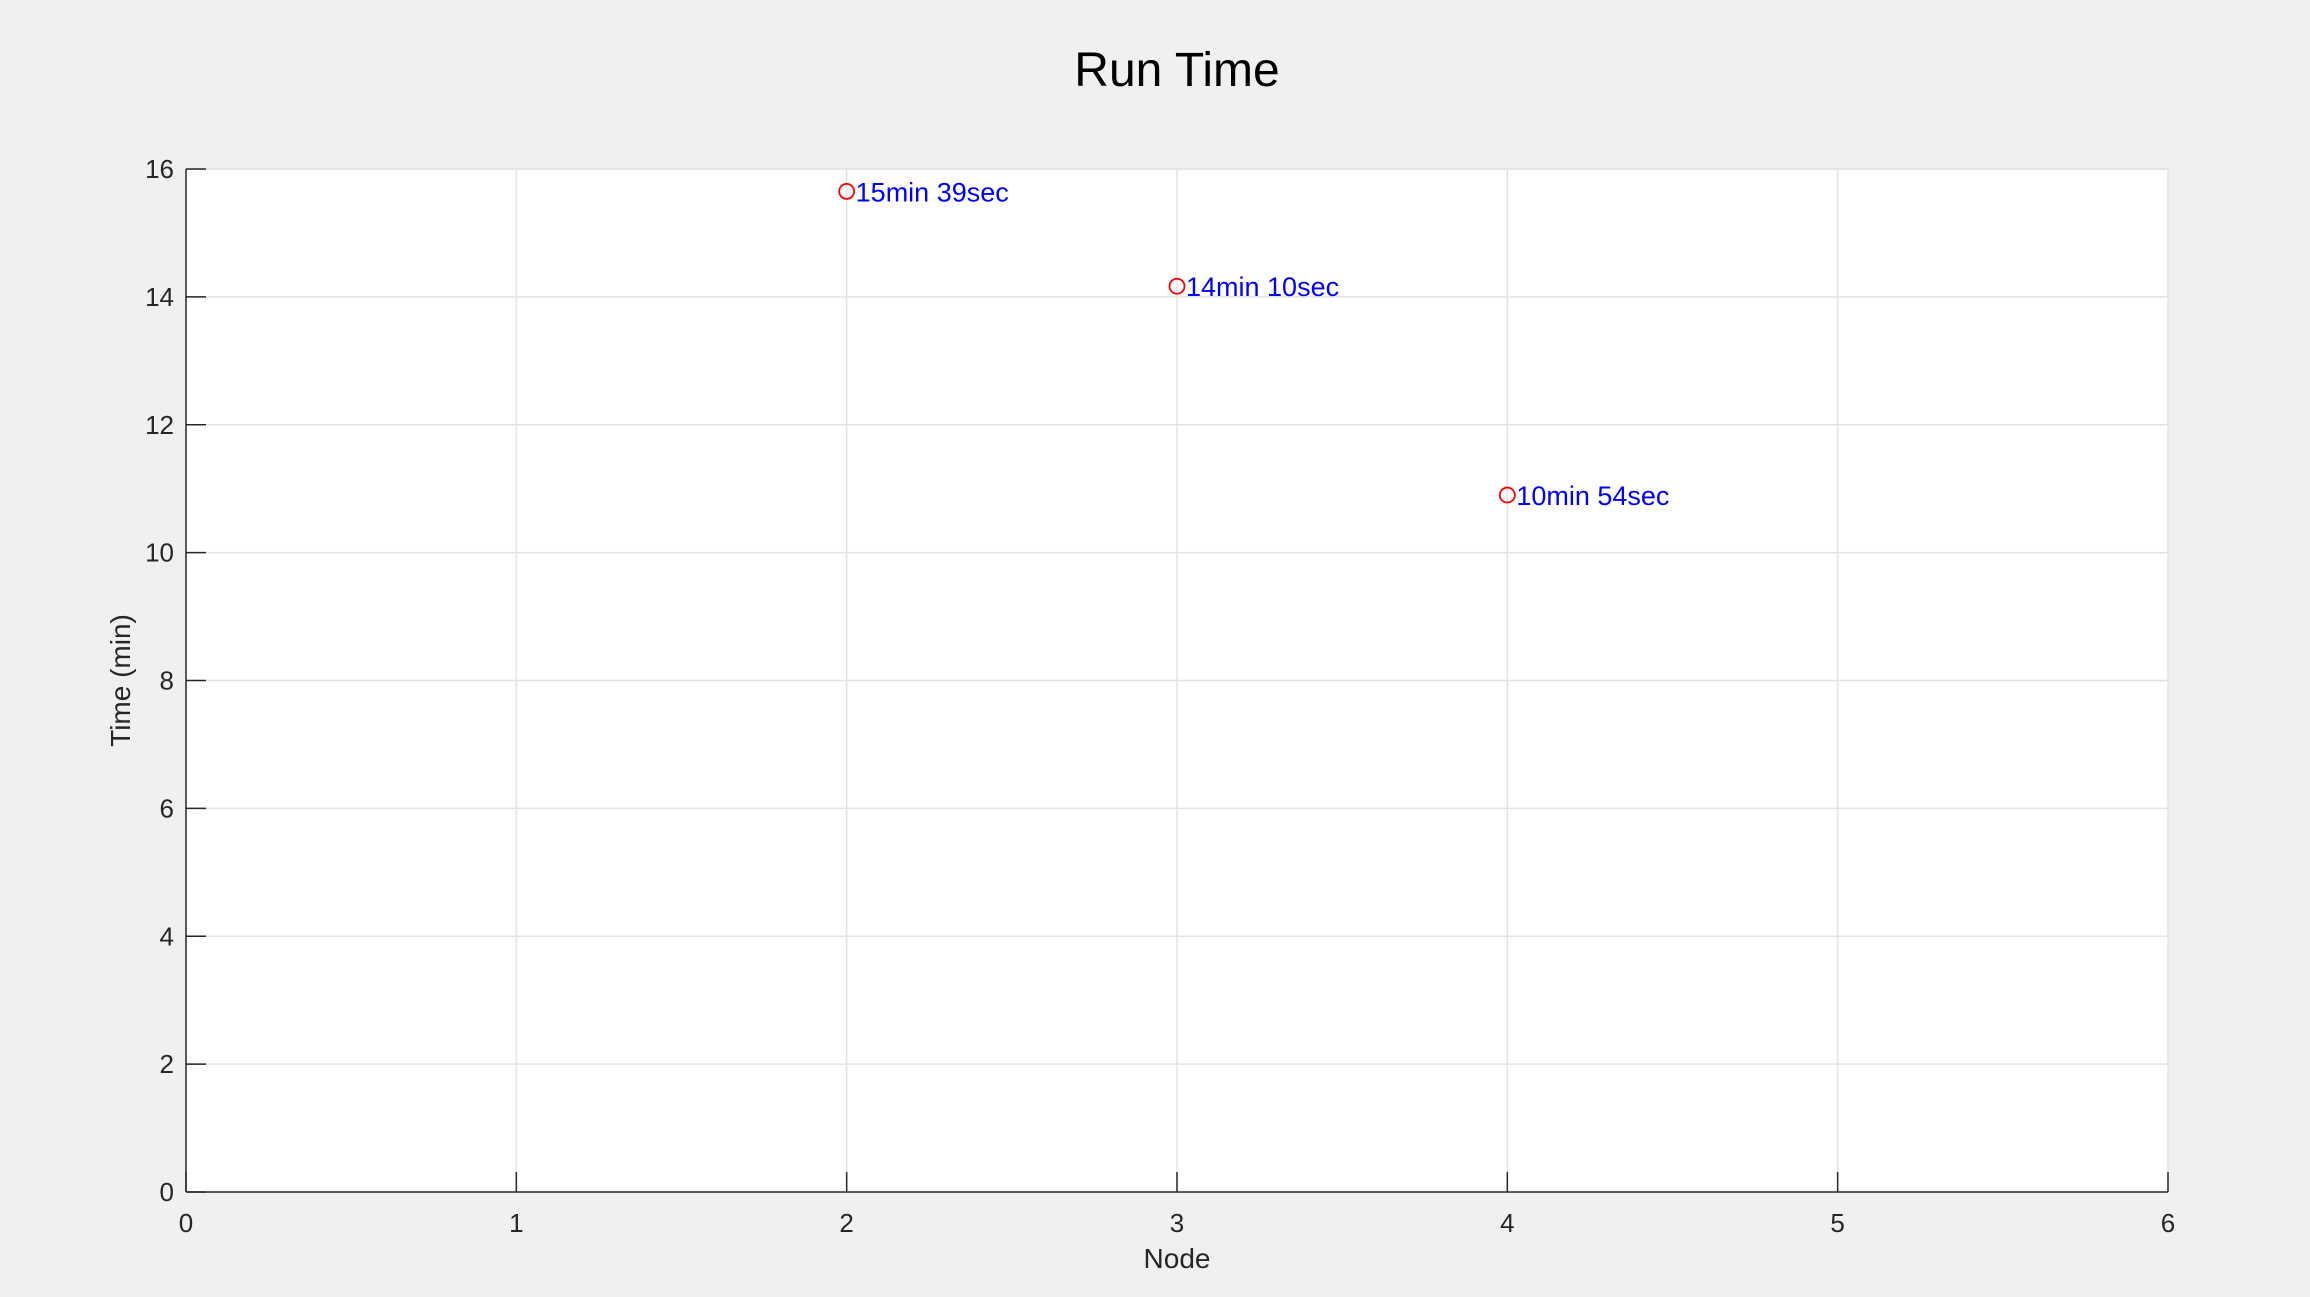  Describe the element at coordinates (1176, 70) in the screenshot. I see `chart-title: Run Time` at that location.